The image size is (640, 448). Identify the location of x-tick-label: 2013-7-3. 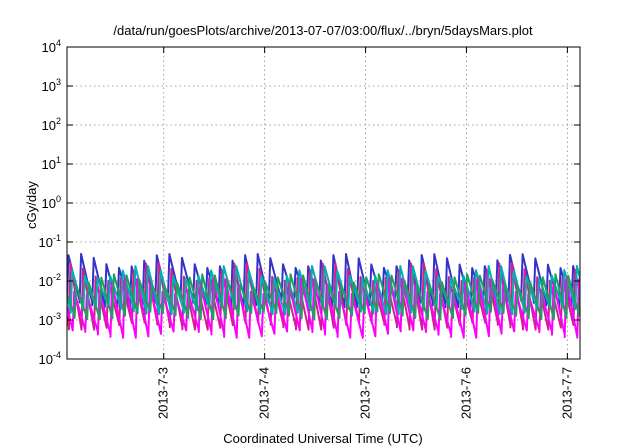
(163, 393).